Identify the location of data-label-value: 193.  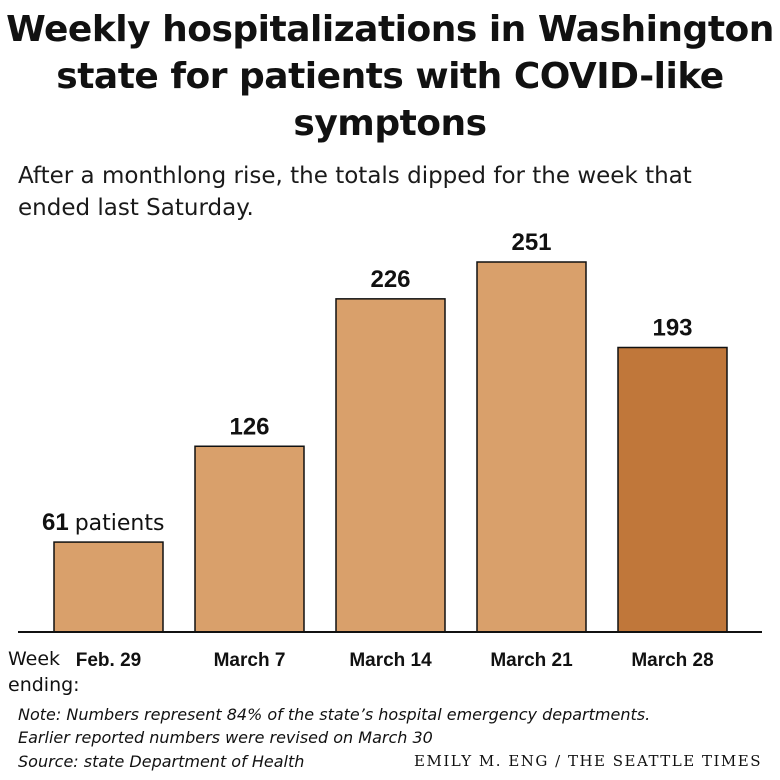
(672, 327).